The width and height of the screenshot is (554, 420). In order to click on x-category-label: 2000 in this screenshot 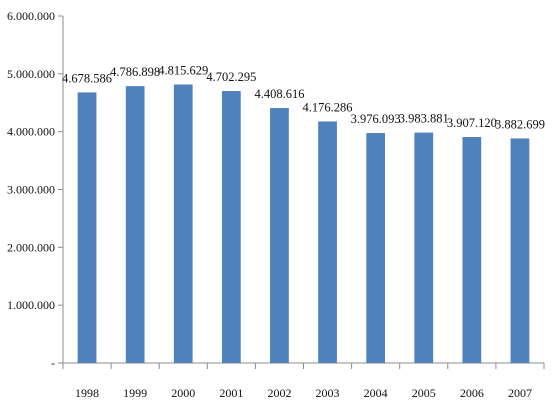, I will do `click(183, 393)`.